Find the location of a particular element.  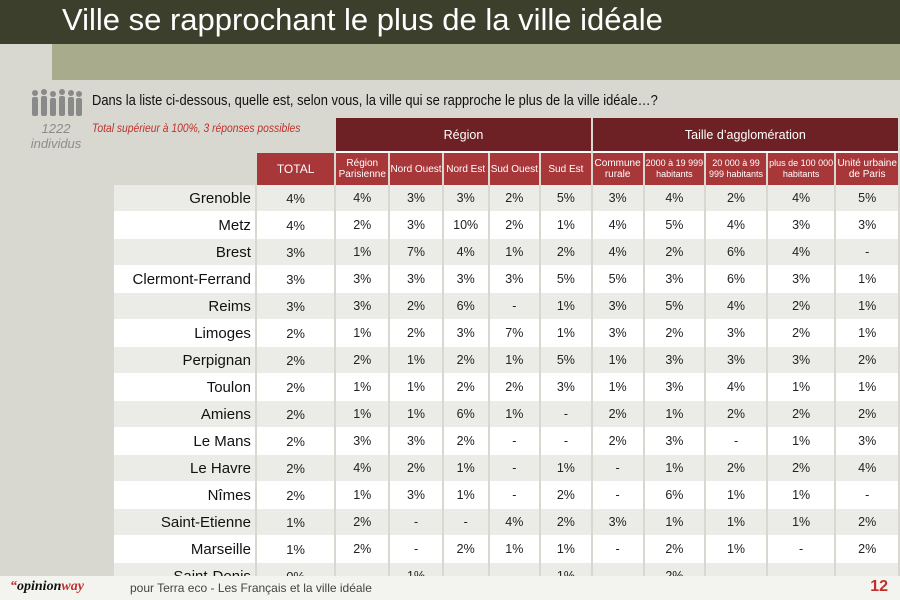

header-total: TOTAL is located at coordinates (295, 169).